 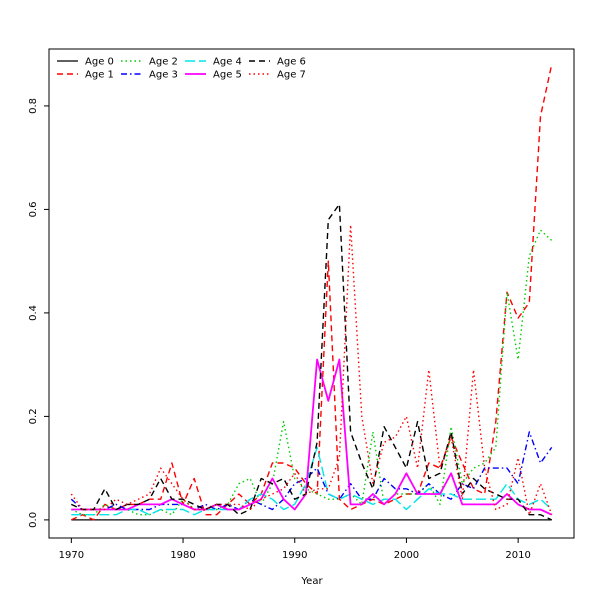 What do you see at coordinates (33, 106) in the screenshot?
I see `y-tick-label: 0.8` at bounding box center [33, 106].